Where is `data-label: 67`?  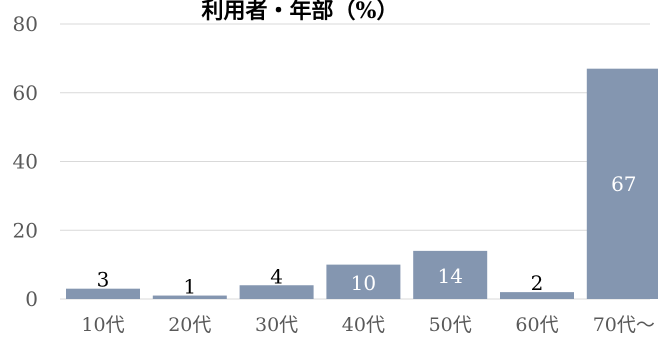
data-label: 67 is located at coordinates (623, 184).